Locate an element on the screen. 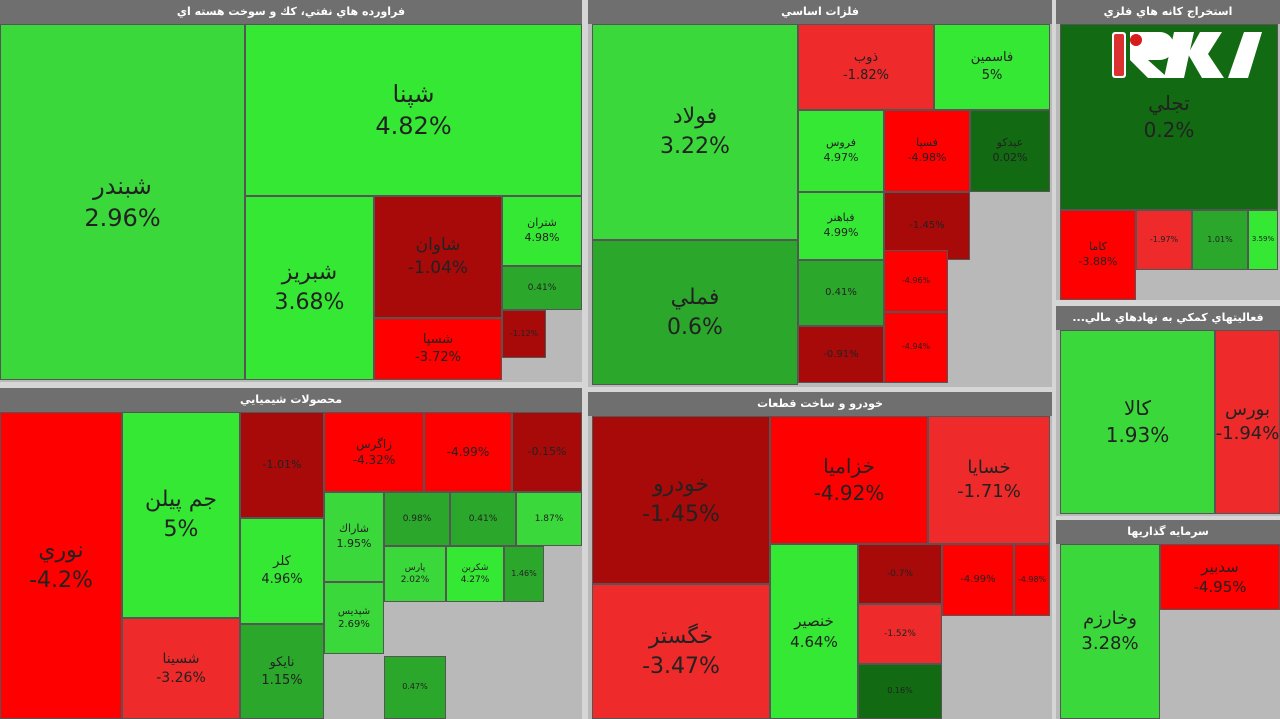 The image size is (1280, 719). treemap-tile: 0.16% is located at coordinates (900, 691).